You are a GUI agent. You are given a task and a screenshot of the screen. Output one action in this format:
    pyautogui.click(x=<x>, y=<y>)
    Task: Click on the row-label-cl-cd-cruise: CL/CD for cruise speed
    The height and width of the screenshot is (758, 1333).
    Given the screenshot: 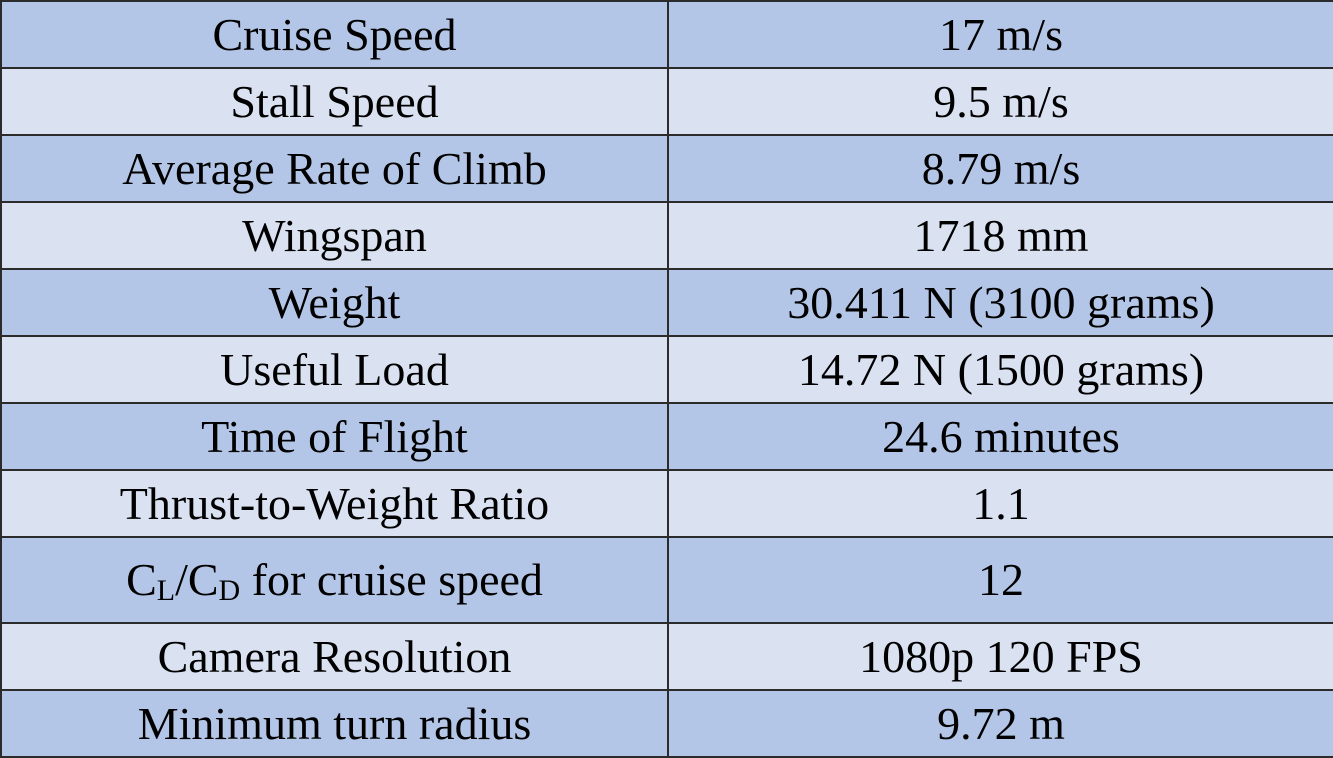 What is the action you would take?
    pyautogui.click(x=334, y=580)
    